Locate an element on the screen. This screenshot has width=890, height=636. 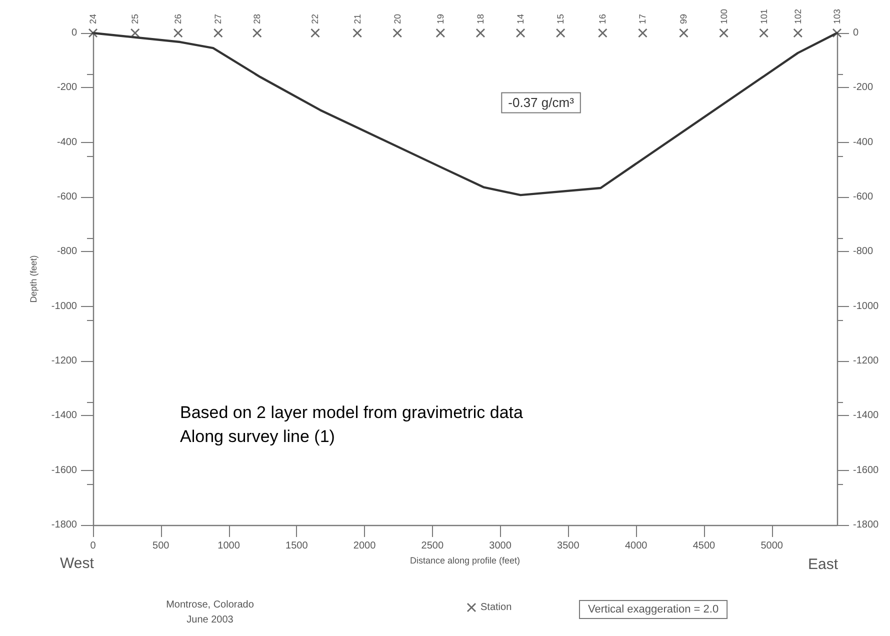
x-tick-label: 4500 is located at coordinates (704, 546).